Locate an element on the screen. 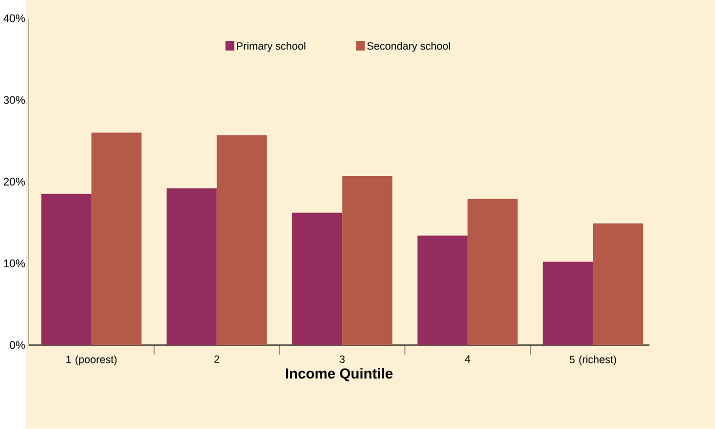 The image size is (715, 429). y-tick-label: 40% is located at coordinates (14, 18).